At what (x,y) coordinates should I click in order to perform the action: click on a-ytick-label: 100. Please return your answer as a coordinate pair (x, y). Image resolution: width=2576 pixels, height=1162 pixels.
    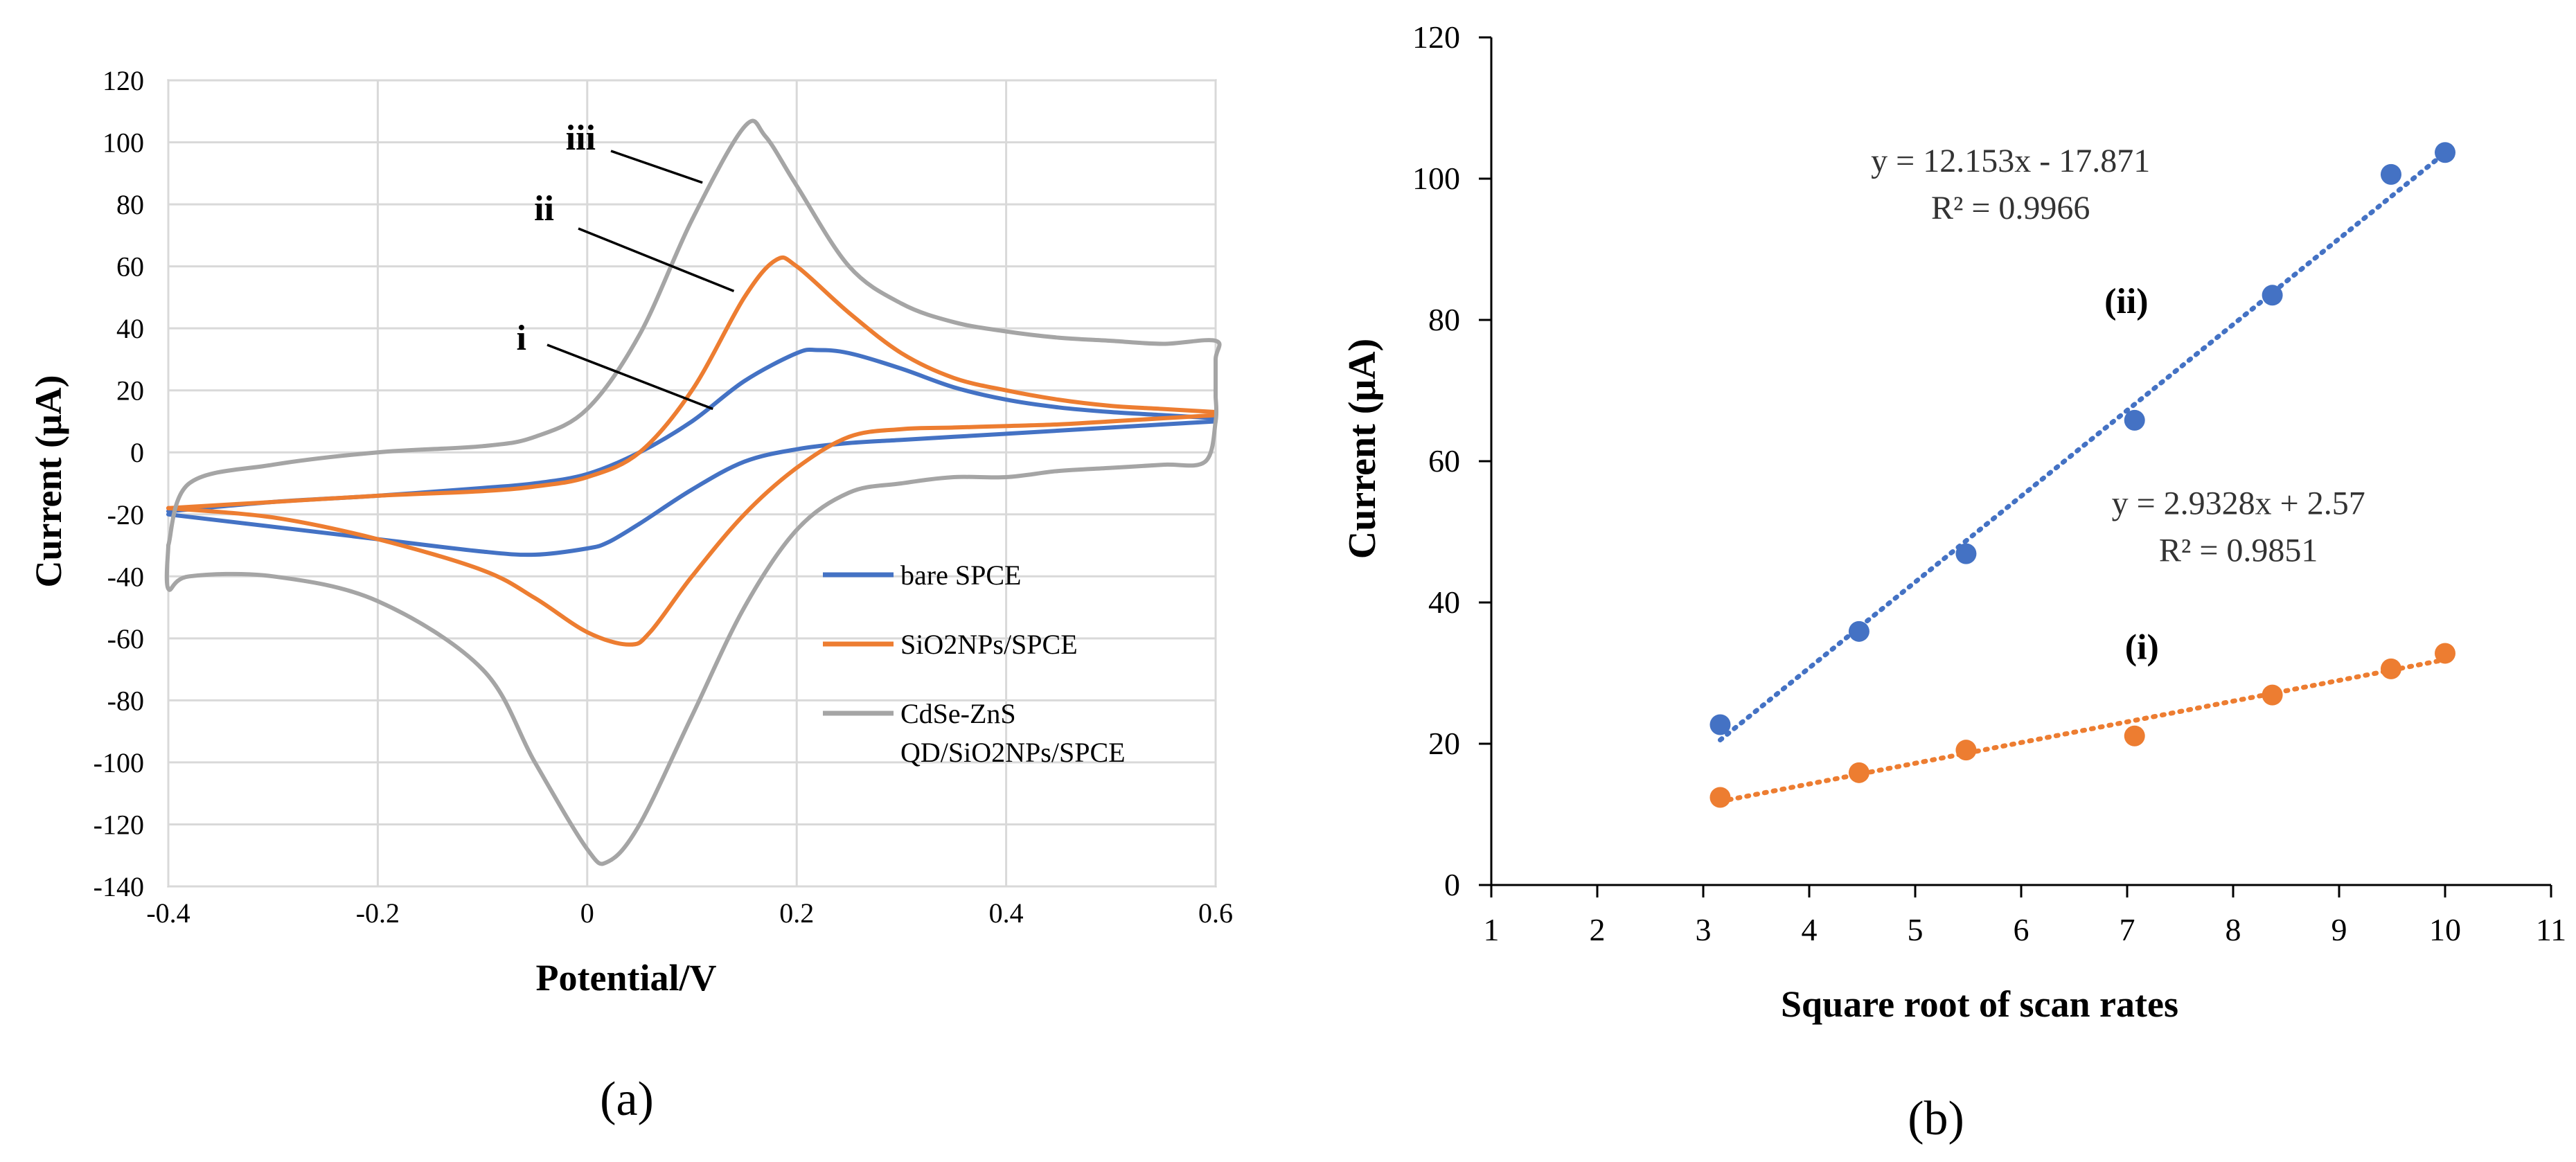
    Looking at the image, I should click on (123, 143).